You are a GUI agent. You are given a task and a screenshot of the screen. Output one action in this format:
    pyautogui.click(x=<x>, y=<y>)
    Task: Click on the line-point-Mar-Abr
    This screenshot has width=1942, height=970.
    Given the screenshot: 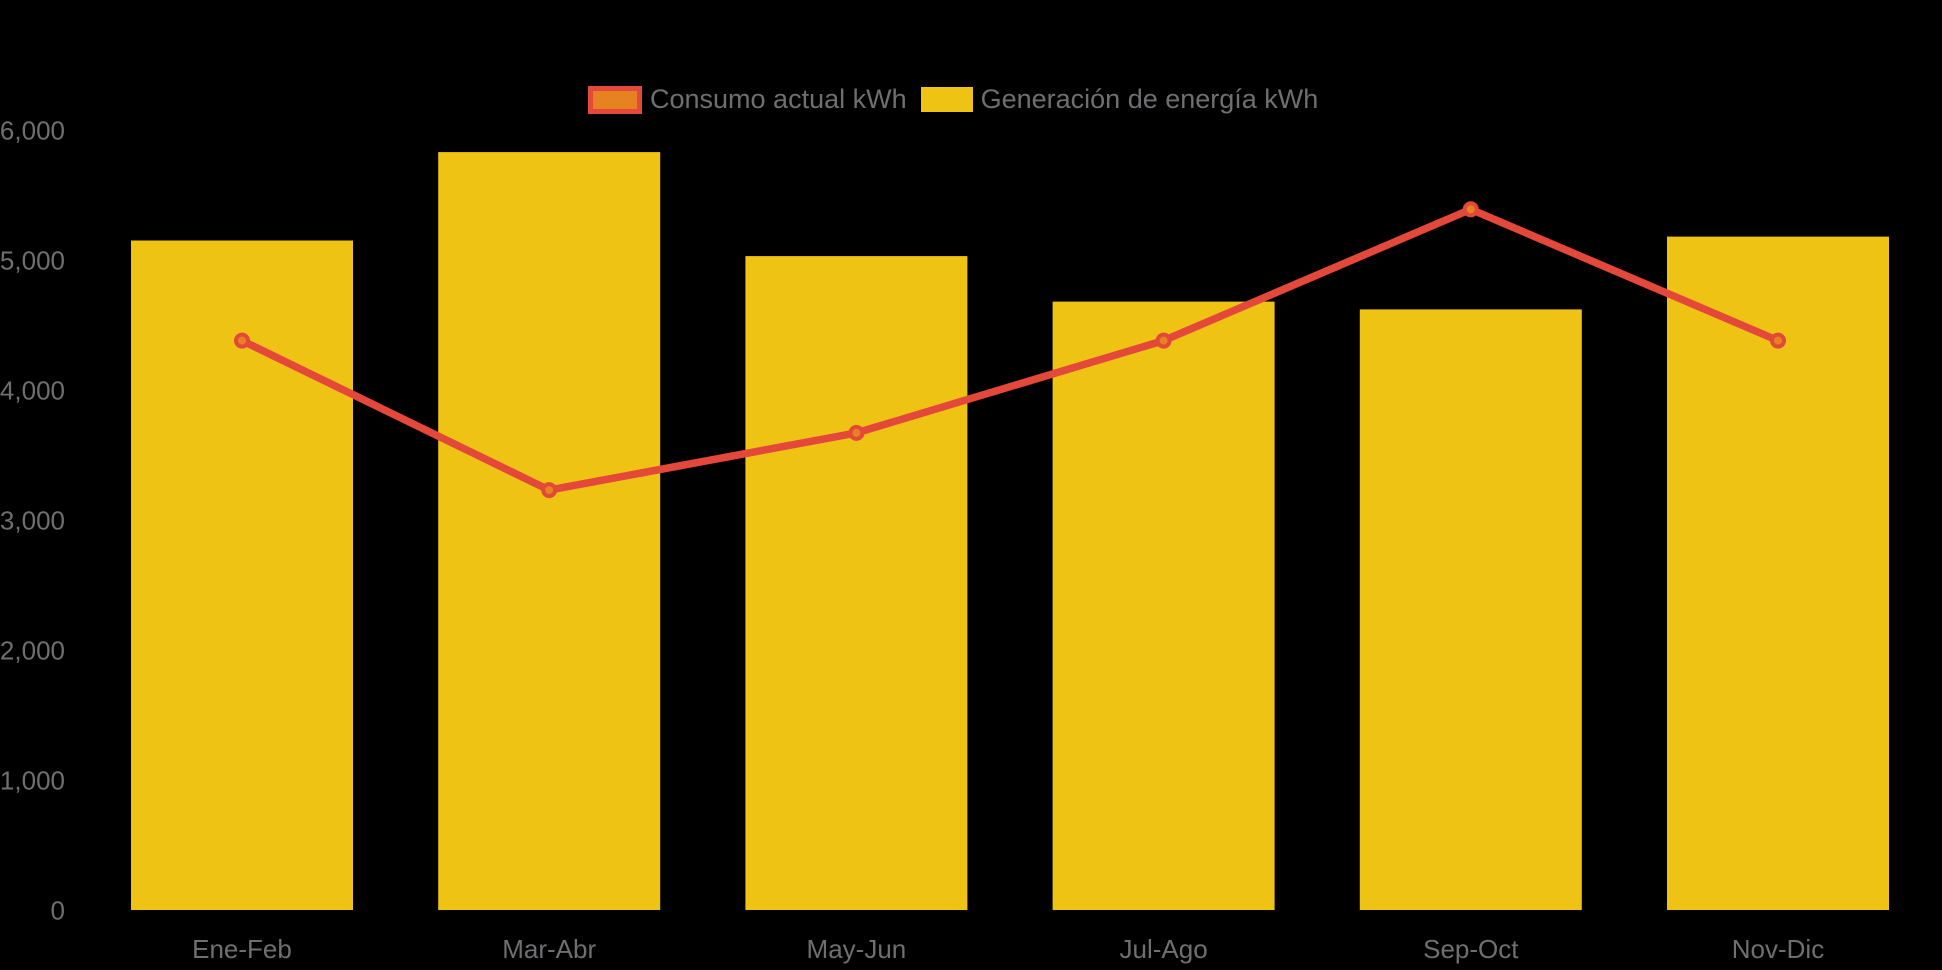 What is the action you would take?
    pyautogui.click(x=549, y=490)
    